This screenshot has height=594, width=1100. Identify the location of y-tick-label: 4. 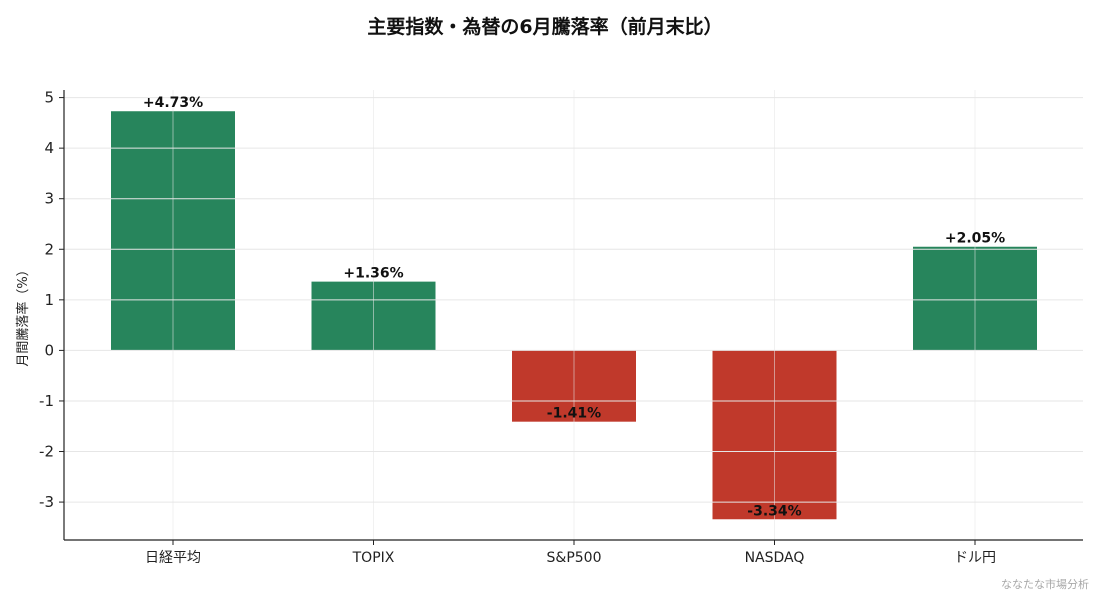
(49, 148).